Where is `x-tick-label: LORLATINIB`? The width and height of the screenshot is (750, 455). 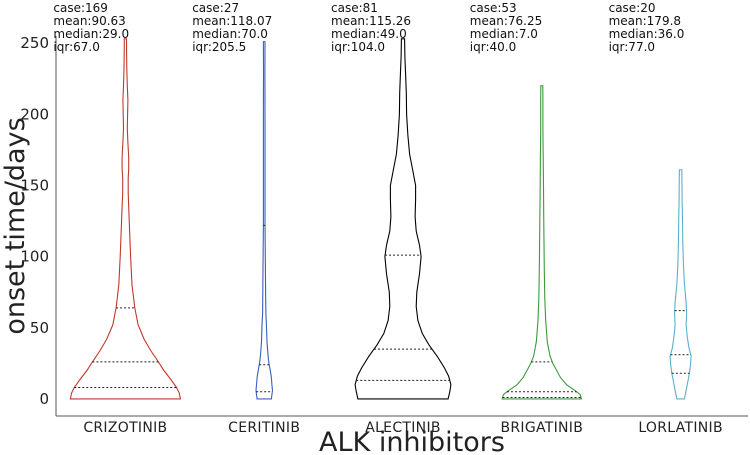
x-tick-label: LORLATINIB is located at coordinates (680, 428).